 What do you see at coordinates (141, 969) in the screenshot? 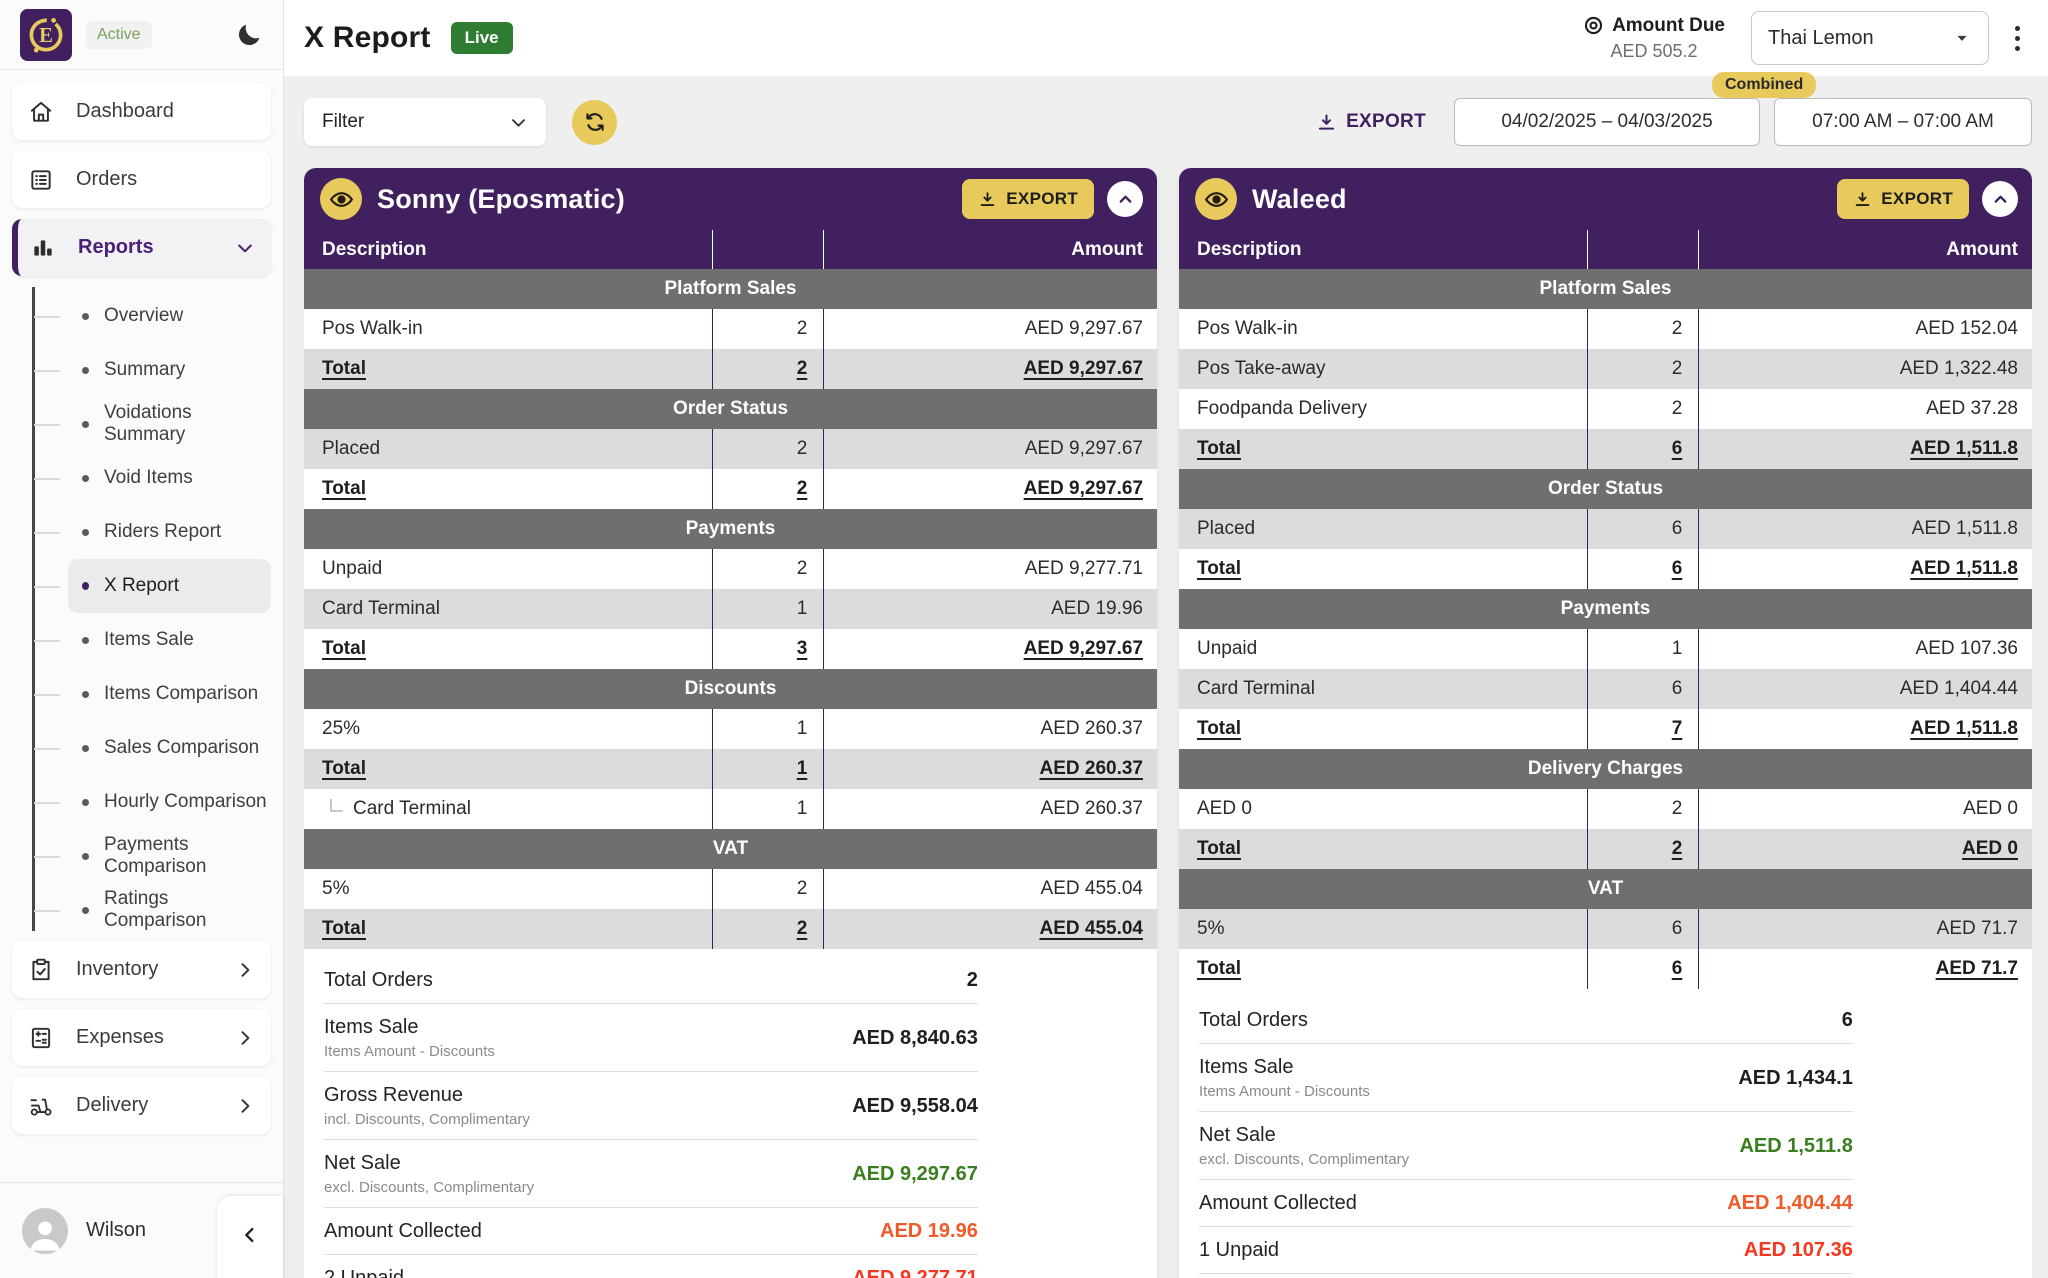
I see `sidebar-item-inventory: Inventory` at bounding box center [141, 969].